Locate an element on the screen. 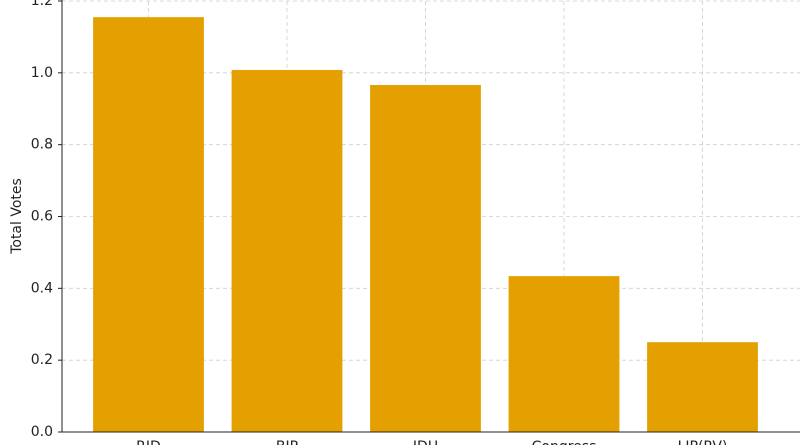 The image size is (800, 445). x-tick-label: Congress is located at coordinates (564, 442).